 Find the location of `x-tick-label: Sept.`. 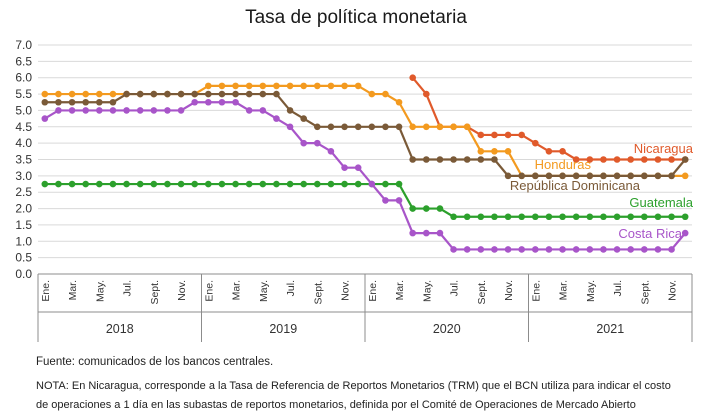

x-tick-label: Sept. is located at coordinates (155, 292).